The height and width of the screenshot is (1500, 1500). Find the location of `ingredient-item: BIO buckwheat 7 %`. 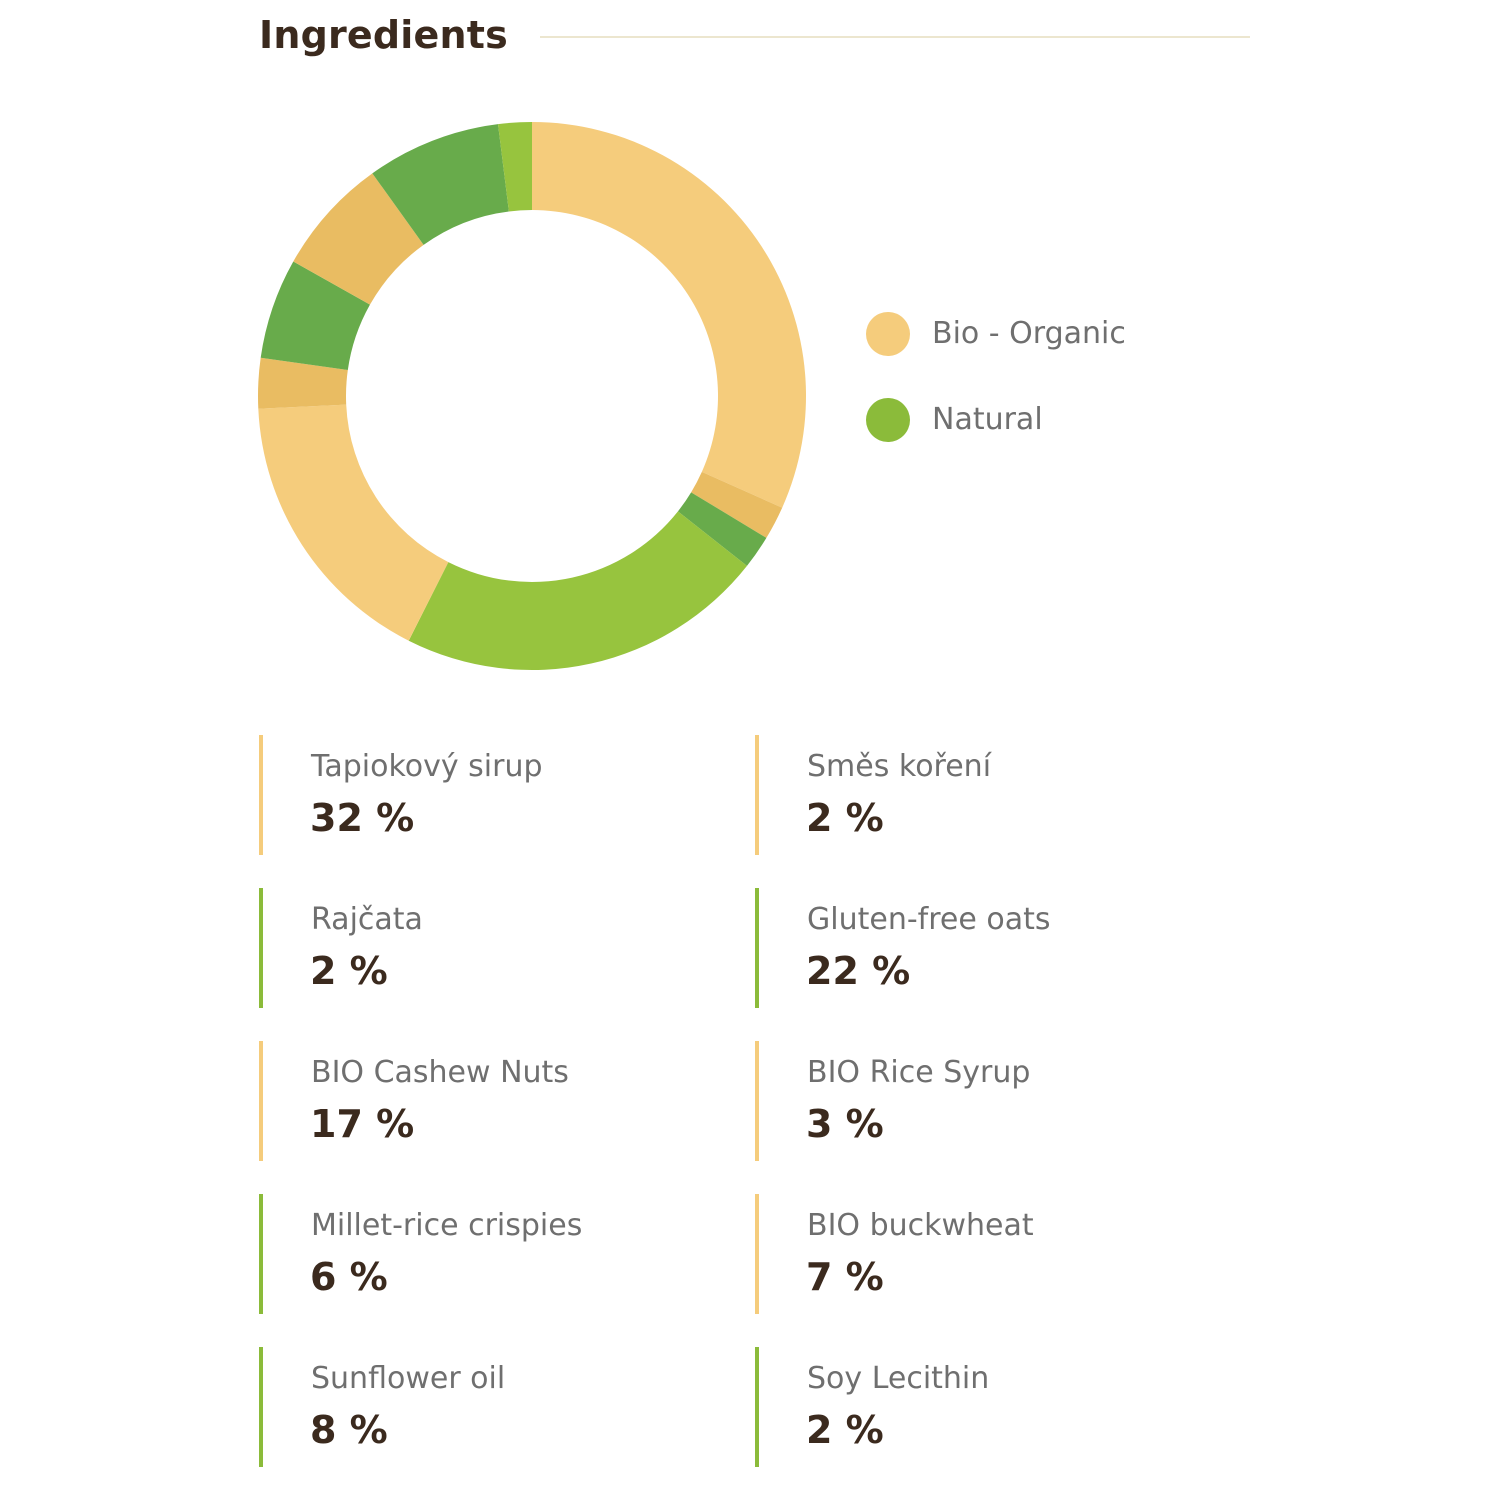

ingredient-item: BIO buckwheat 7 % is located at coordinates (1003, 1254).